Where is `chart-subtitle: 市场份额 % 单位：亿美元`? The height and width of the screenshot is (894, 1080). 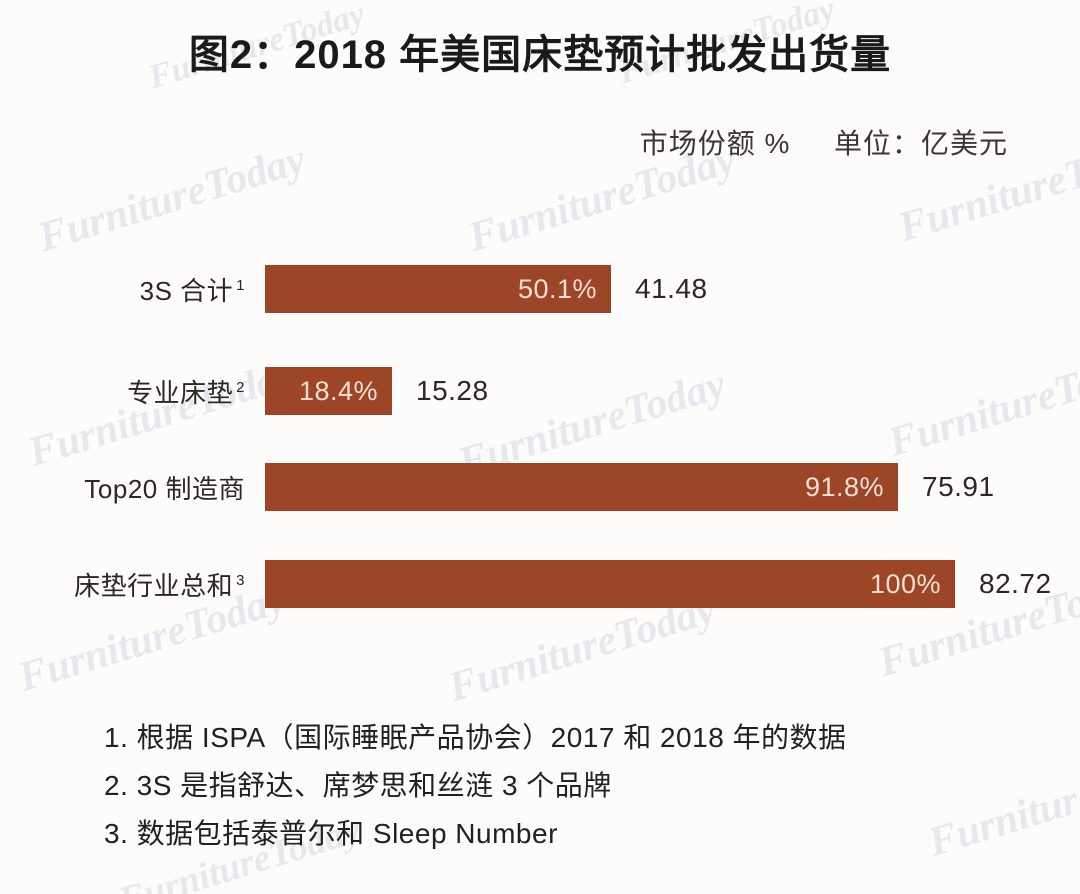 chart-subtitle: 市场份额 % 单位：亿美元 is located at coordinates (824, 142).